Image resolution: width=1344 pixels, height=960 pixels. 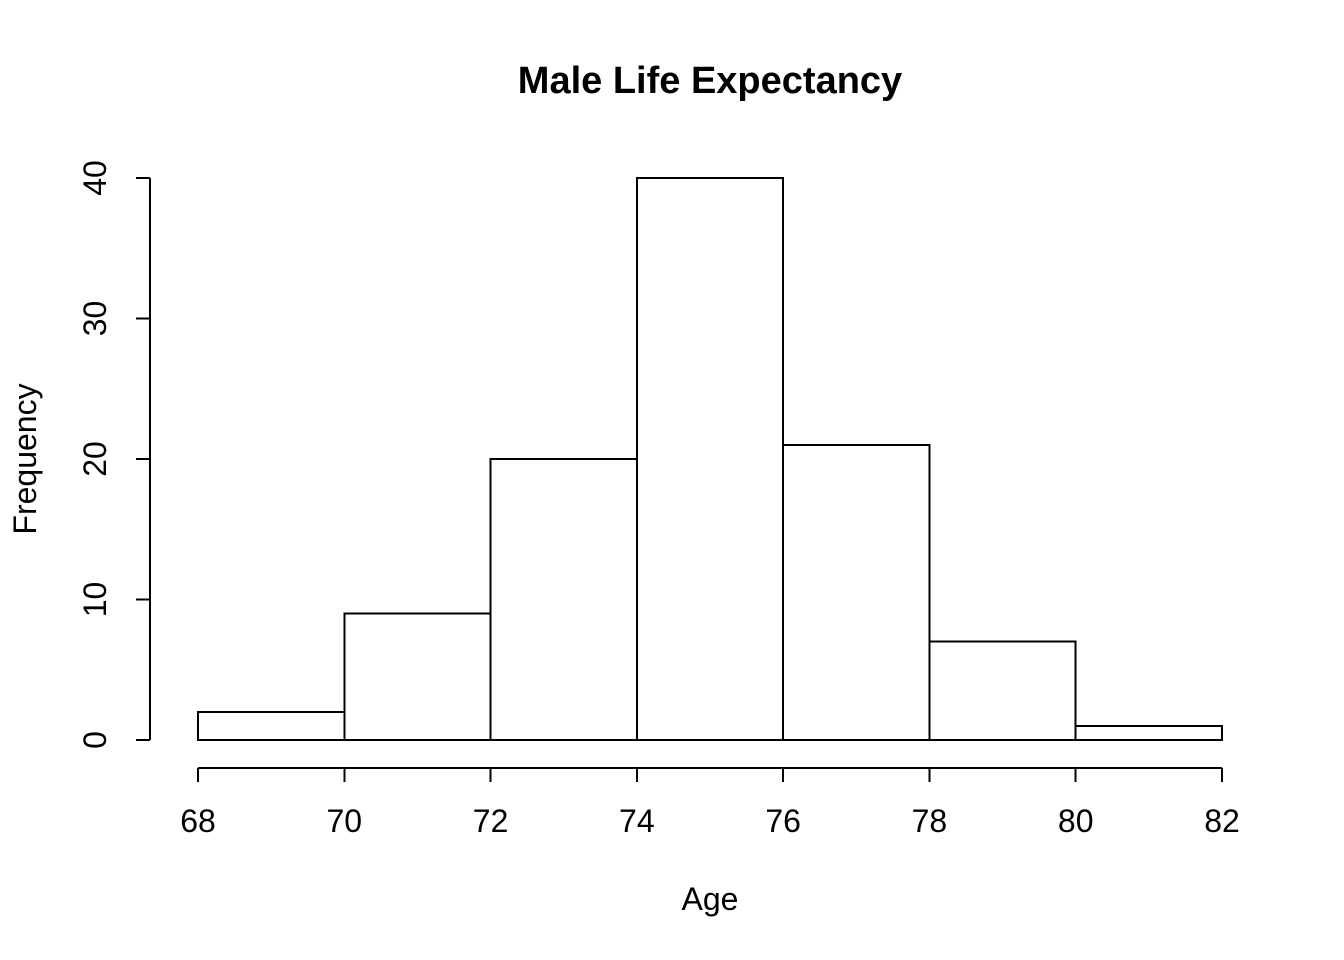 What do you see at coordinates (95, 600) in the screenshot?
I see `y-tick-label: 10` at bounding box center [95, 600].